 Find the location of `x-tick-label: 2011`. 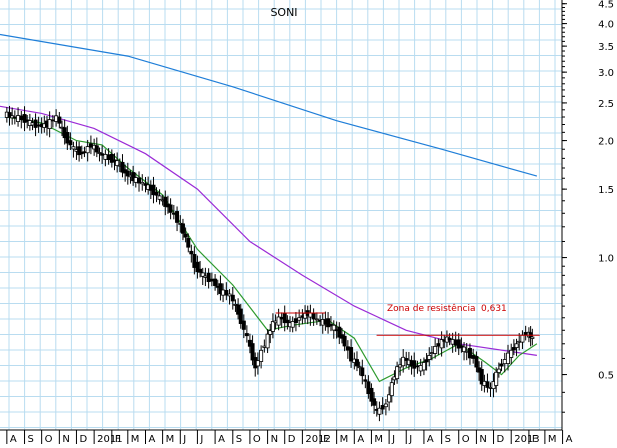

x-tick-label: 2011 is located at coordinates (109, 439).